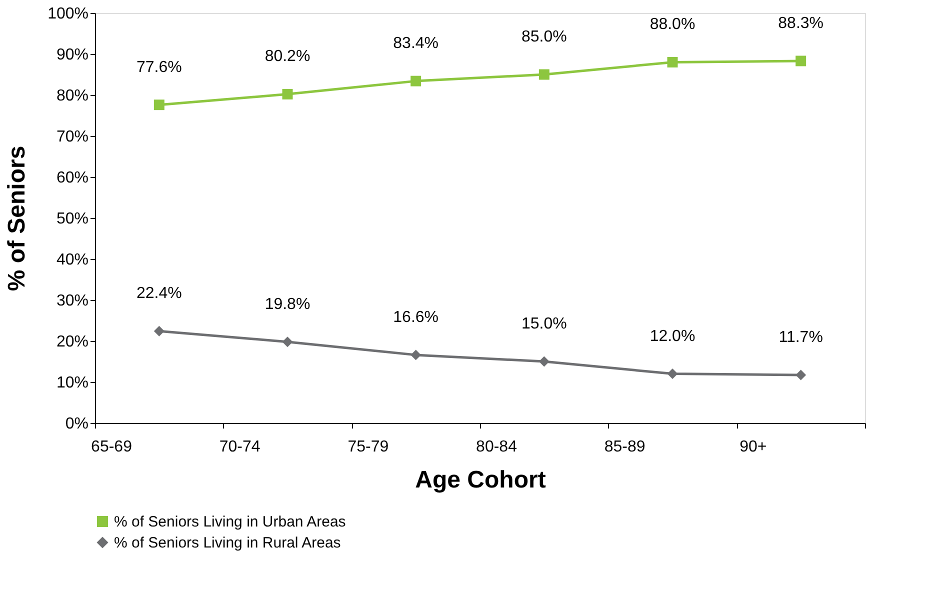 Image resolution: width=929 pixels, height=611 pixels. What do you see at coordinates (111, 447) in the screenshot?
I see `x-tick-label: 65-69` at bounding box center [111, 447].